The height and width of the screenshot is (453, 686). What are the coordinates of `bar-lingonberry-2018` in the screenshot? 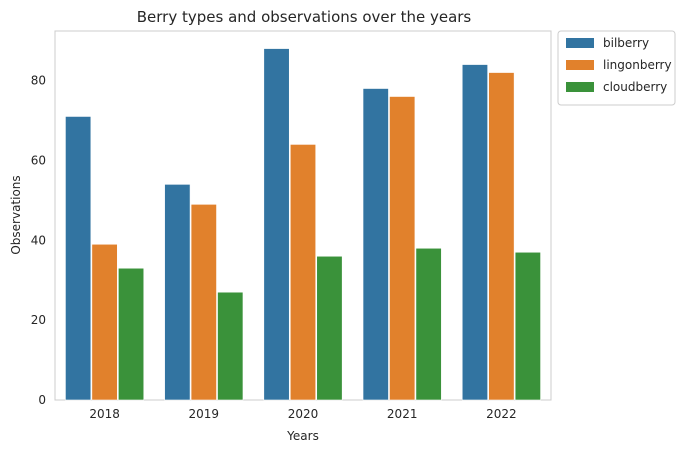 It's located at (104, 322).